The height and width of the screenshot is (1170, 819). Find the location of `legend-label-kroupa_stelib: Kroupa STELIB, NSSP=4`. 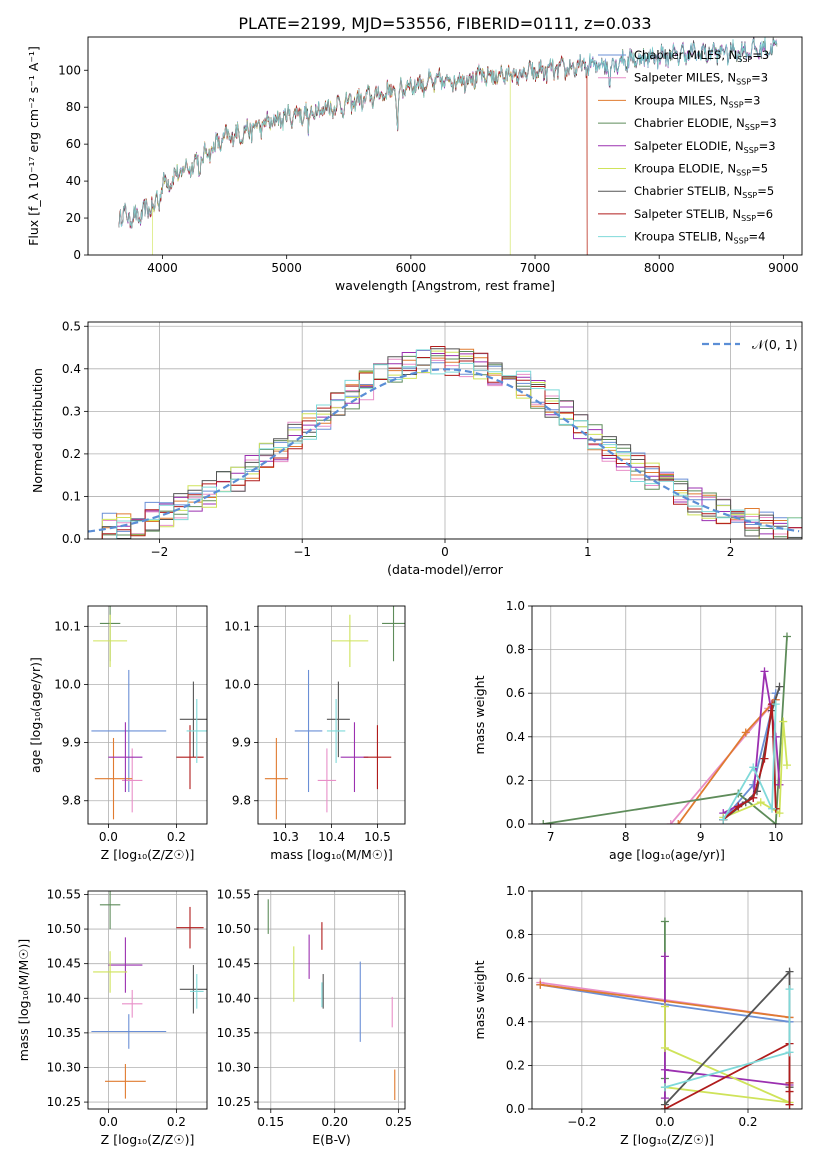

legend-label-kroupa_stelib: Kroupa STELIB, NSSP=4 is located at coordinates (699, 238).